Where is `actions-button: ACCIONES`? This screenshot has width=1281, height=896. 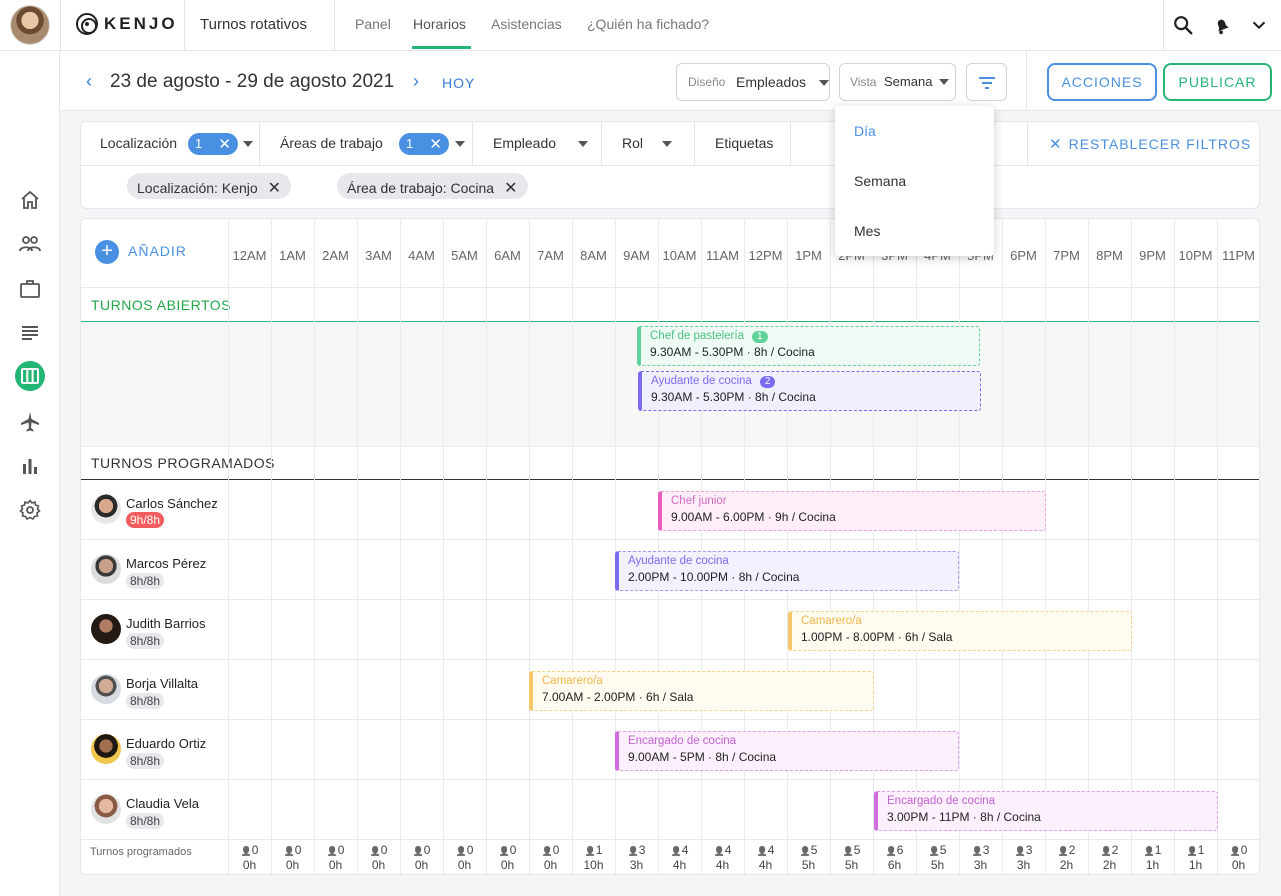 actions-button: ACCIONES is located at coordinates (1102, 82).